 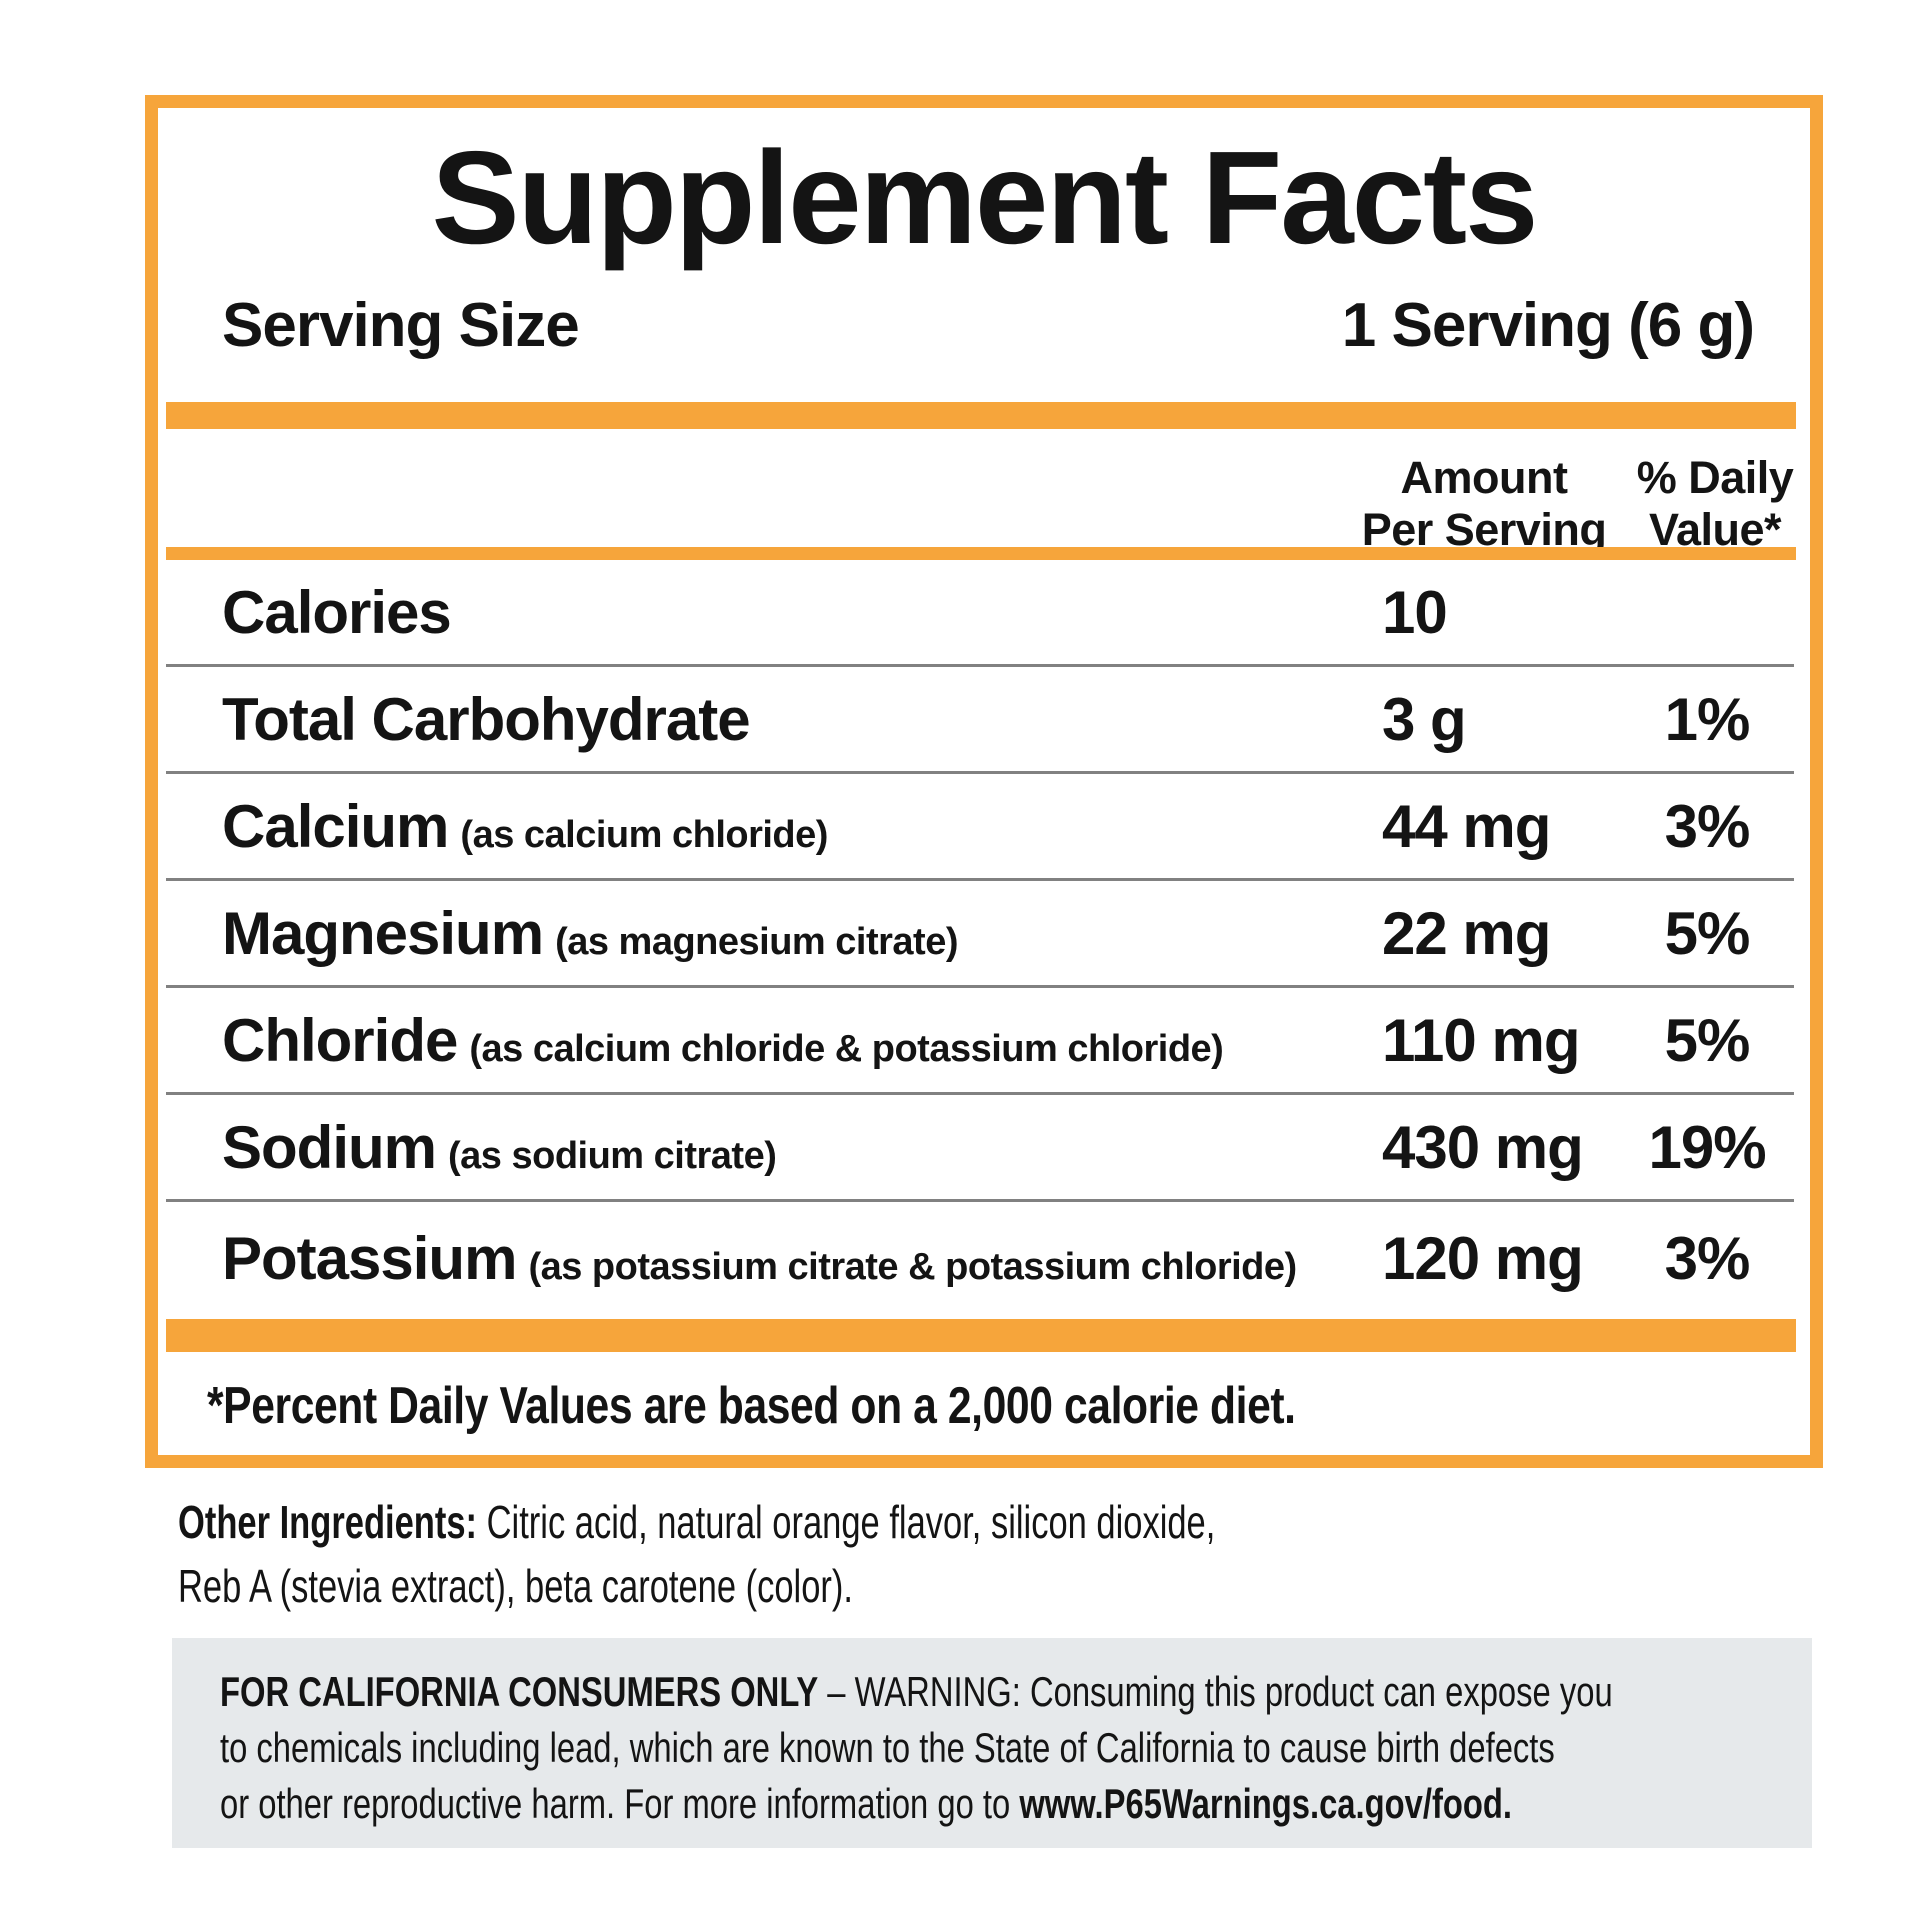 What do you see at coordinates (1707, 1147) in the screenshot?
I see `nutrient-daily-value: 19%` at bounding box center [1707, 1147].